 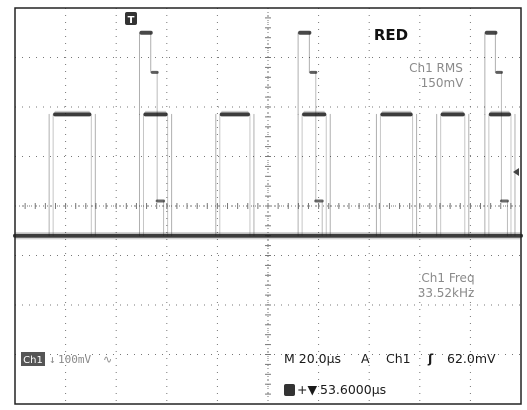 What do you see at coordinates (107, 359) in the screenshot?
I see `bandwidth-icon: ∿` at bounding box center [107, 359].